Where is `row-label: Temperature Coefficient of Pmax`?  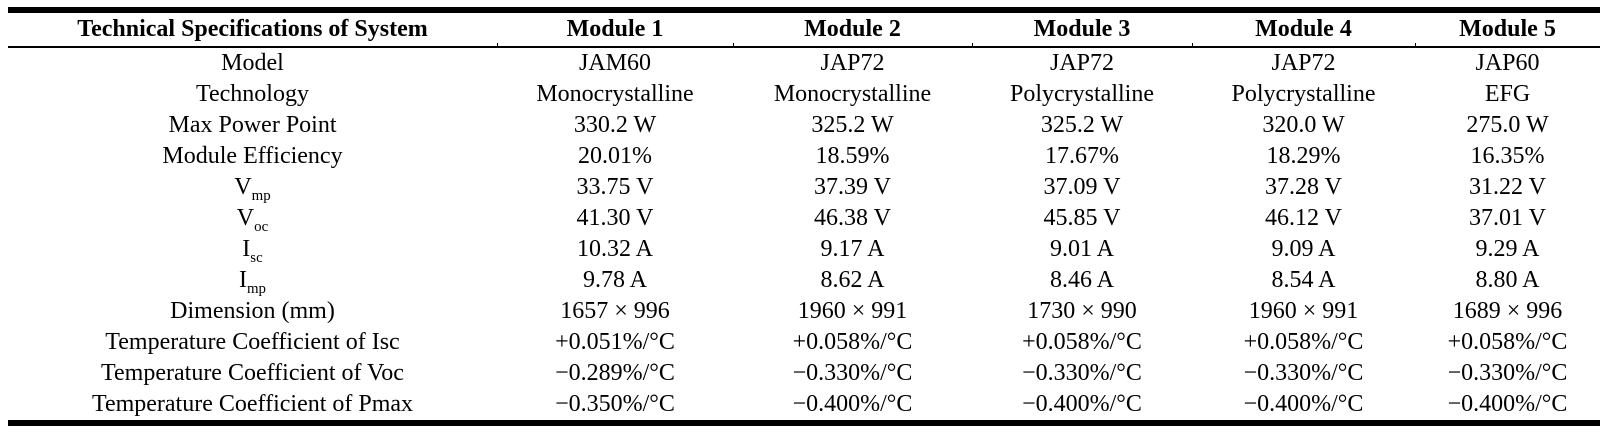
row-label: Temperature Coefficient of Pmax is located at coordinates (252, 404).